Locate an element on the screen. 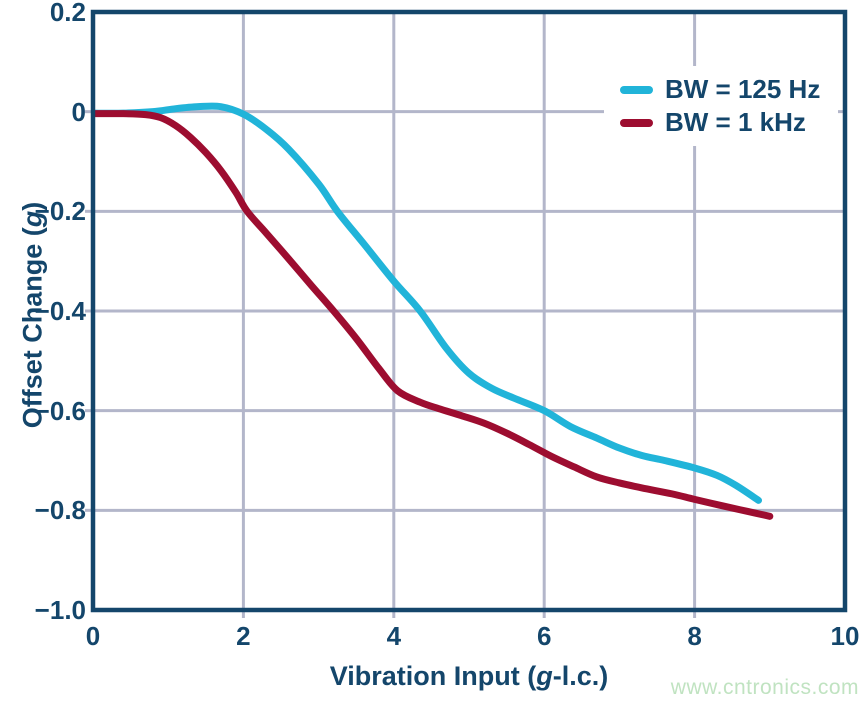  legend-item-bw-125hz: BW = 125 Hz is located at coordinates (720, 89).